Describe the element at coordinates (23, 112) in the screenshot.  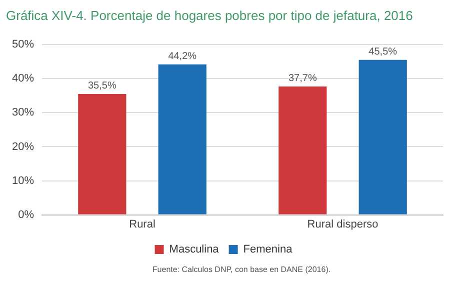
I see `y-tick-label: 30%` at that location.